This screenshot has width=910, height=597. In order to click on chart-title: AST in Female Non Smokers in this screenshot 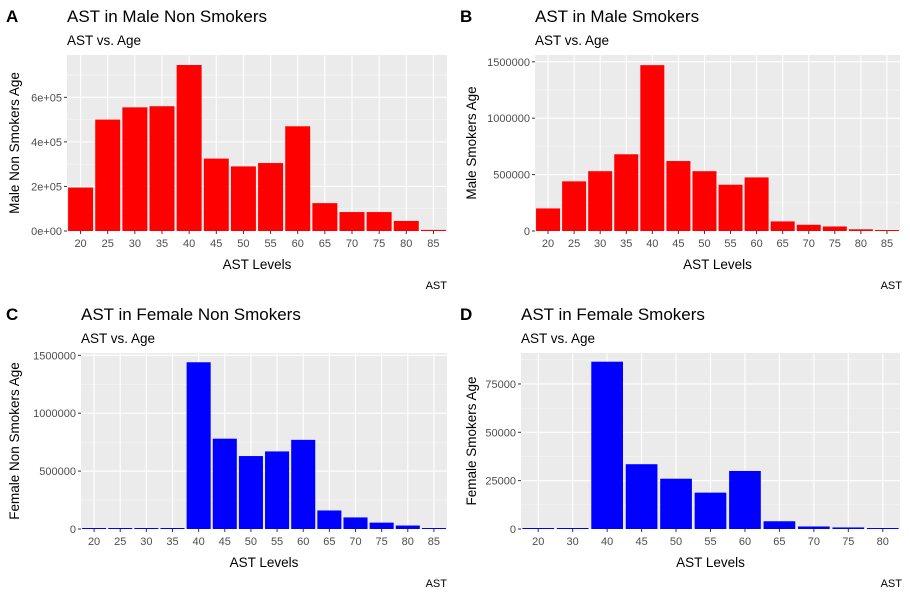, I will do `click(191, 314)`.